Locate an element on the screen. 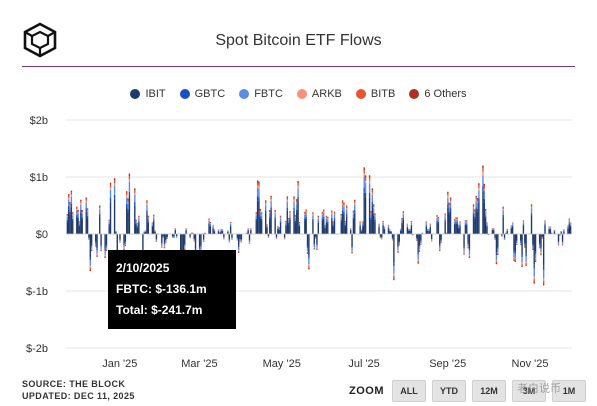 The image size is (597, 406). zoom-all-button: ALL is located at coordinates (409, 391).